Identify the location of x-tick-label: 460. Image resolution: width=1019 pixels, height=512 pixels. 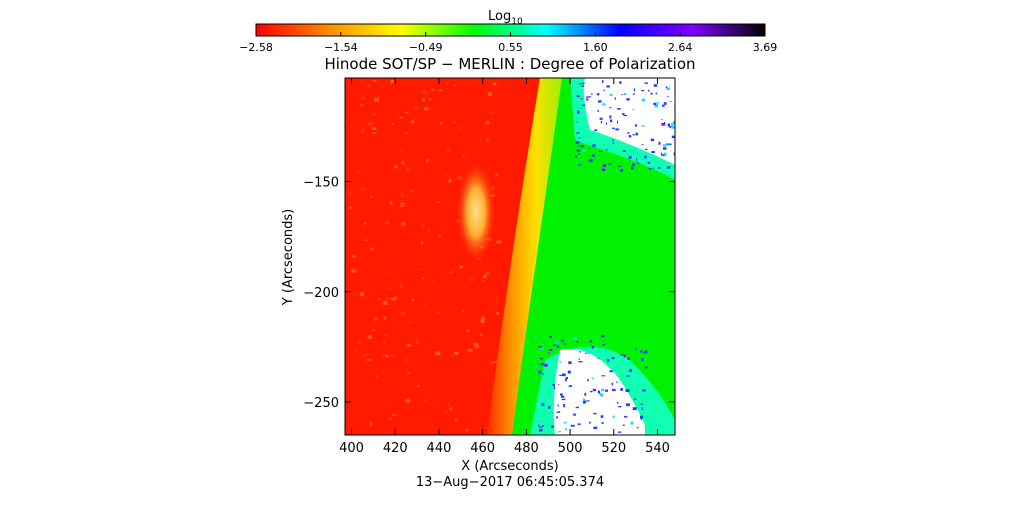
(482, 448).